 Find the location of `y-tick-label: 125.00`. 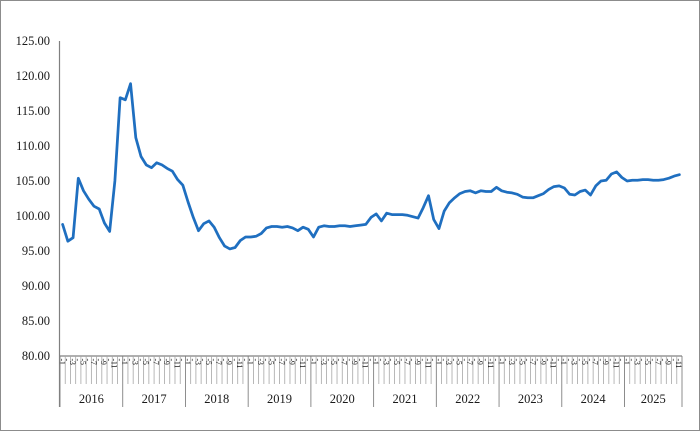

y-tick-label: 125.00 is located at coordinates (33, 41).